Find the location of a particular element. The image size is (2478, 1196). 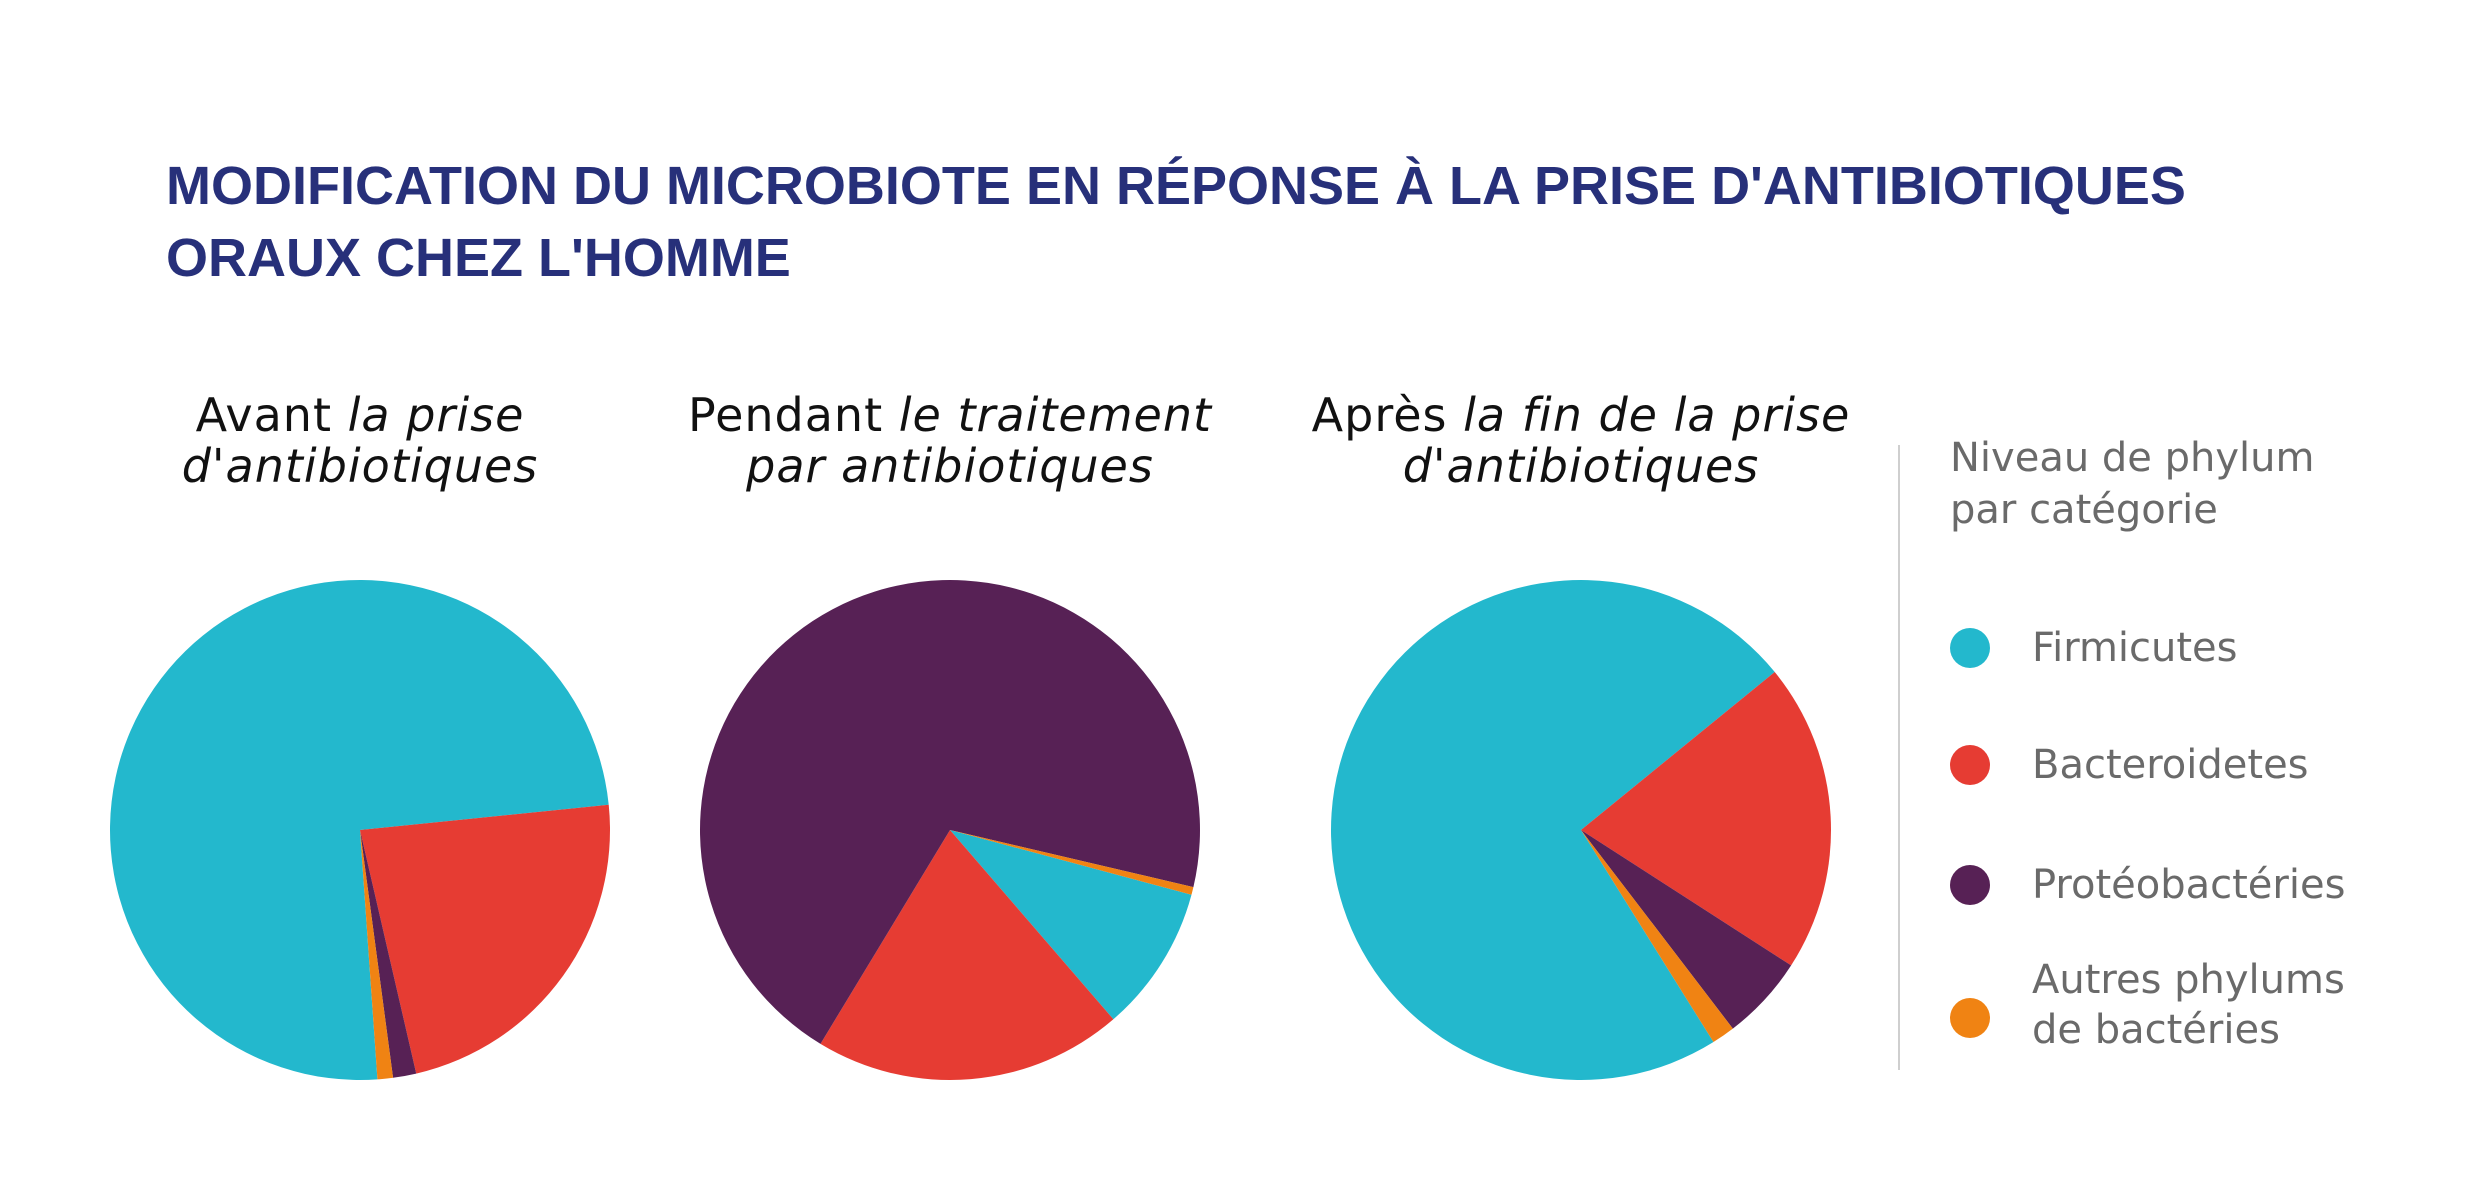

legend-swatch-autres is located at coordinates (1970, 1018).